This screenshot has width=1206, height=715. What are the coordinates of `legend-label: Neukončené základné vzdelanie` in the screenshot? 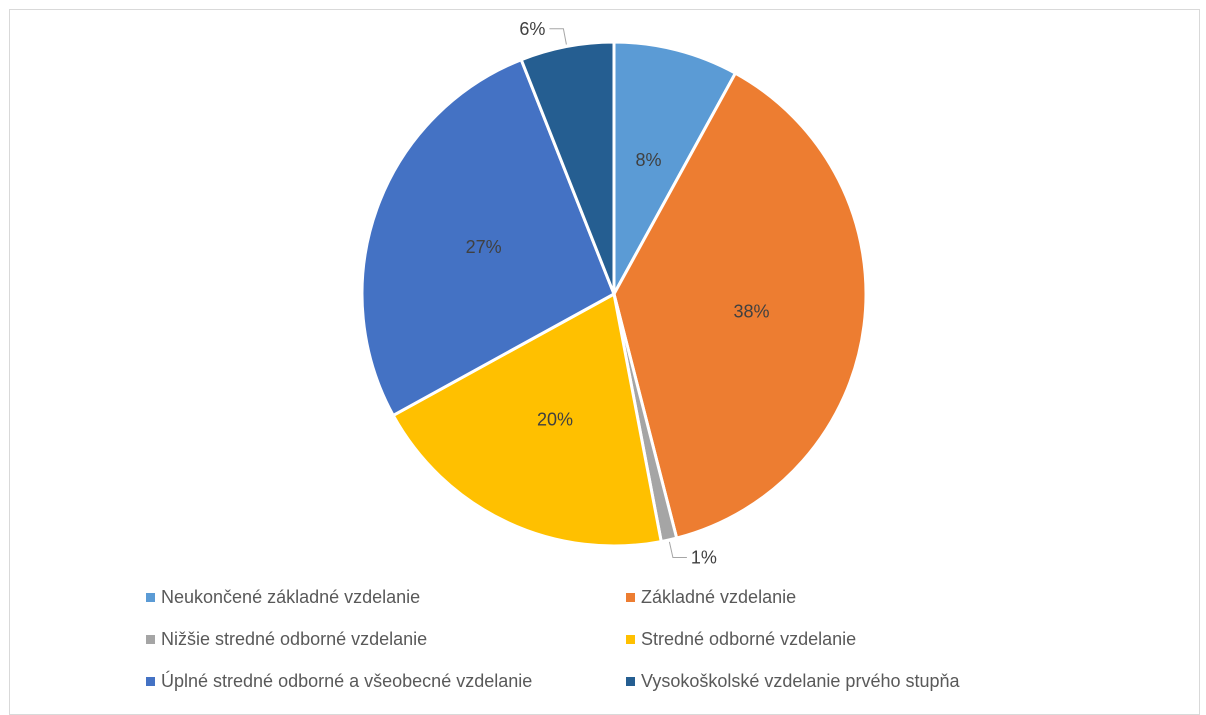 It's located at (291, 596).